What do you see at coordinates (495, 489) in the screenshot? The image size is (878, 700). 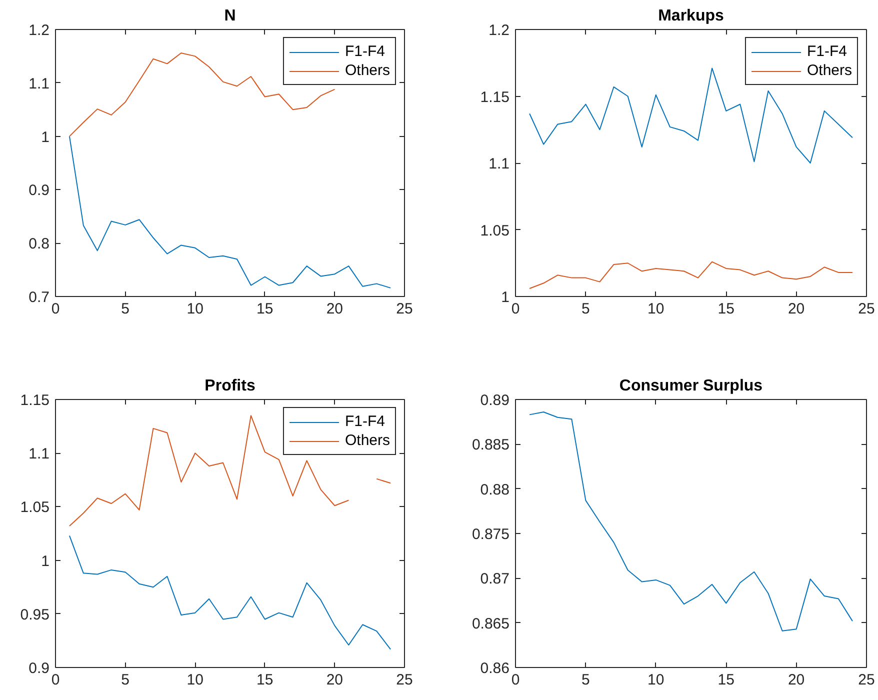 I see `y-tick-label: 0.88` at bounding box center [495, 489].